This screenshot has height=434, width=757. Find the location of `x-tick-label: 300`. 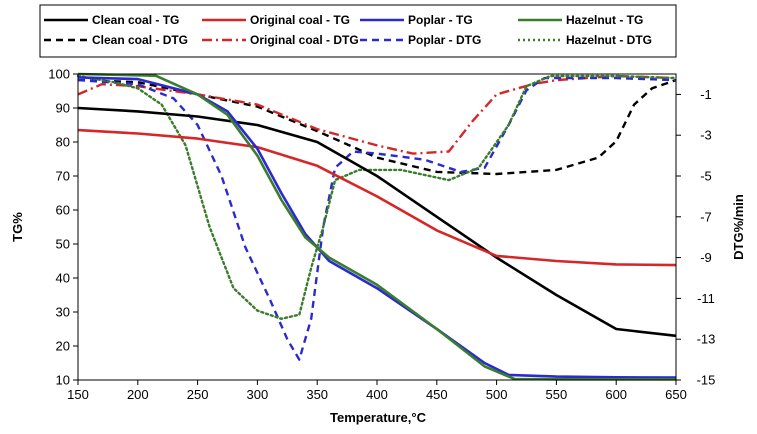

x-tick-label: 300 is located at coordinates (258, 394).